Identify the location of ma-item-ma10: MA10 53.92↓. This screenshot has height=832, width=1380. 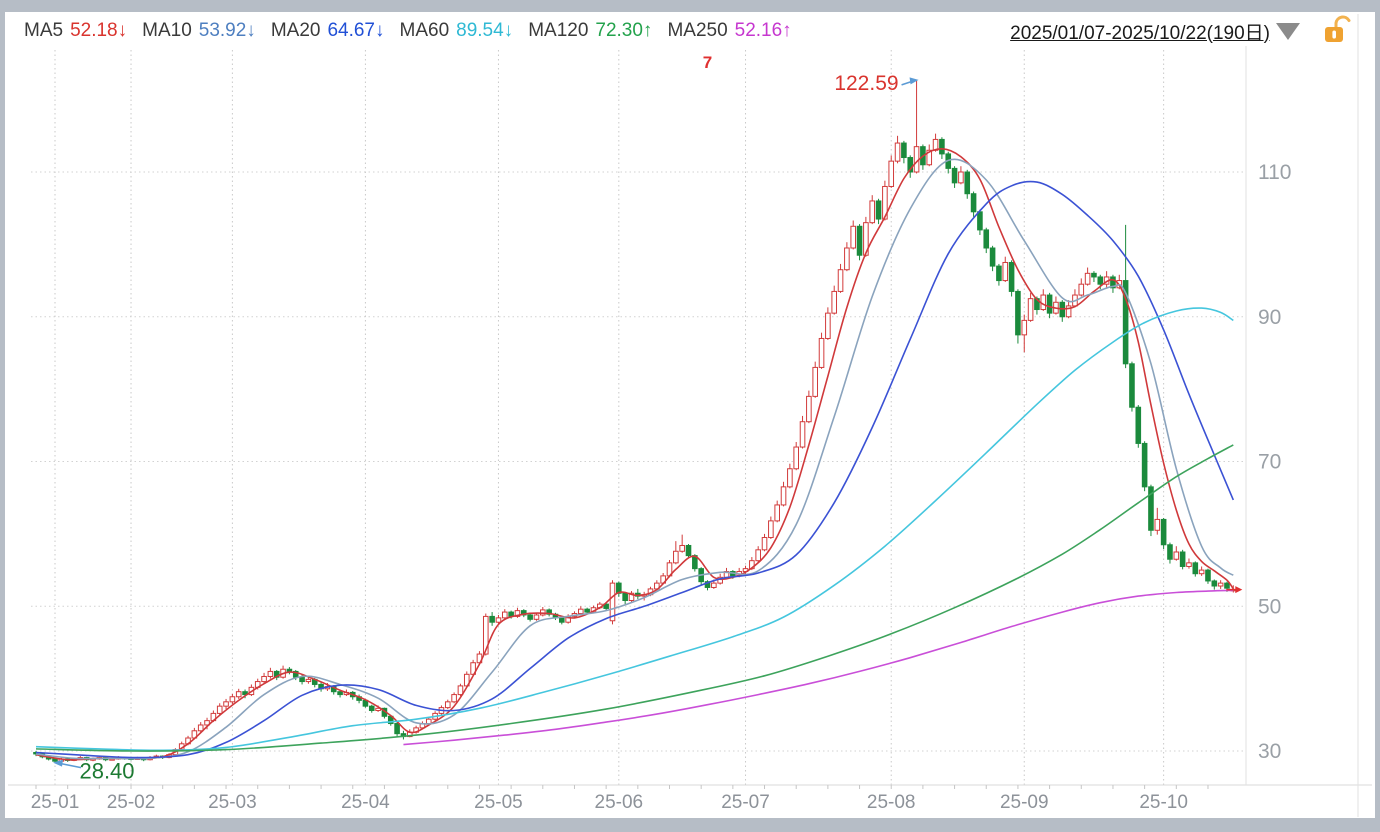
(199, 31).